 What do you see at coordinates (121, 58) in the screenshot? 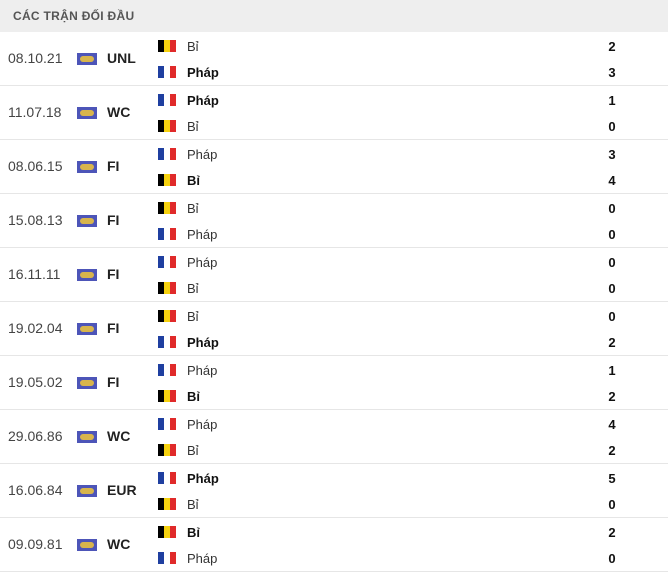
I see `competition-name: UNL` at bounding box center [121, 58].